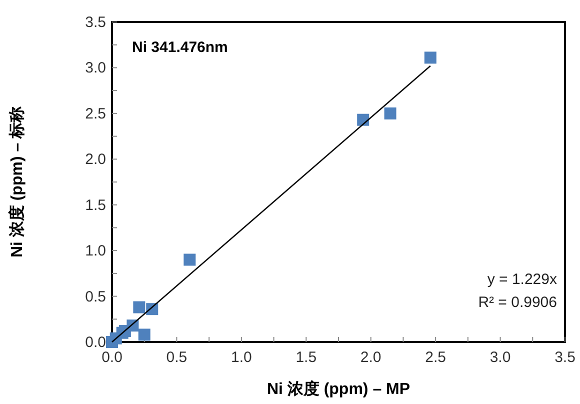  Describe the element at coordinates (95, 297) in the screenshot. I see `y-tick-label: 0.5` at that location.